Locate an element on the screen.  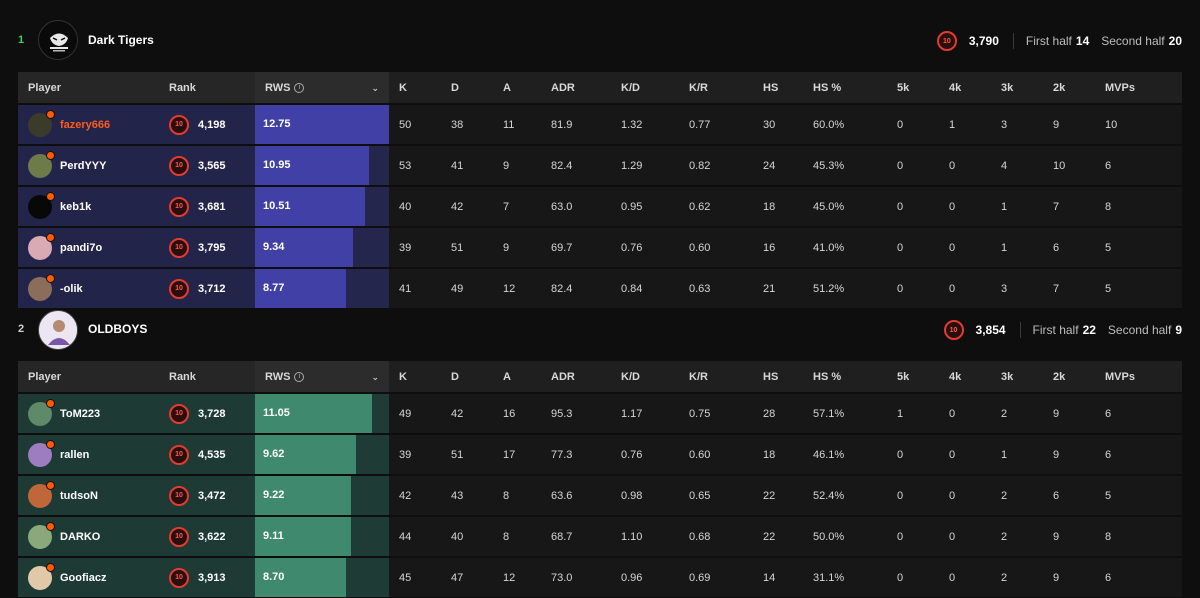
player-name: pandi7o is located at coordinates (81, 247).